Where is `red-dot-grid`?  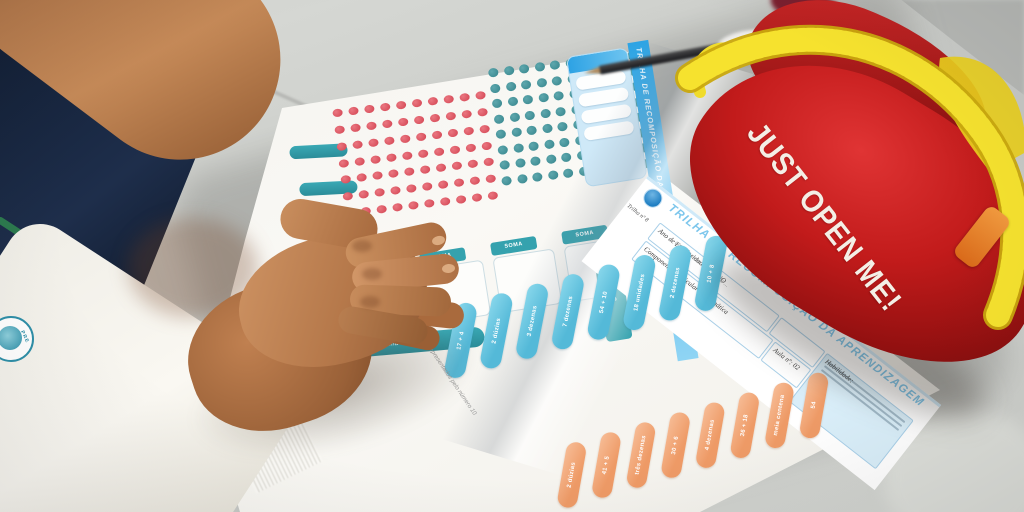 red-dot-grid is located at coordinates (415, 155).